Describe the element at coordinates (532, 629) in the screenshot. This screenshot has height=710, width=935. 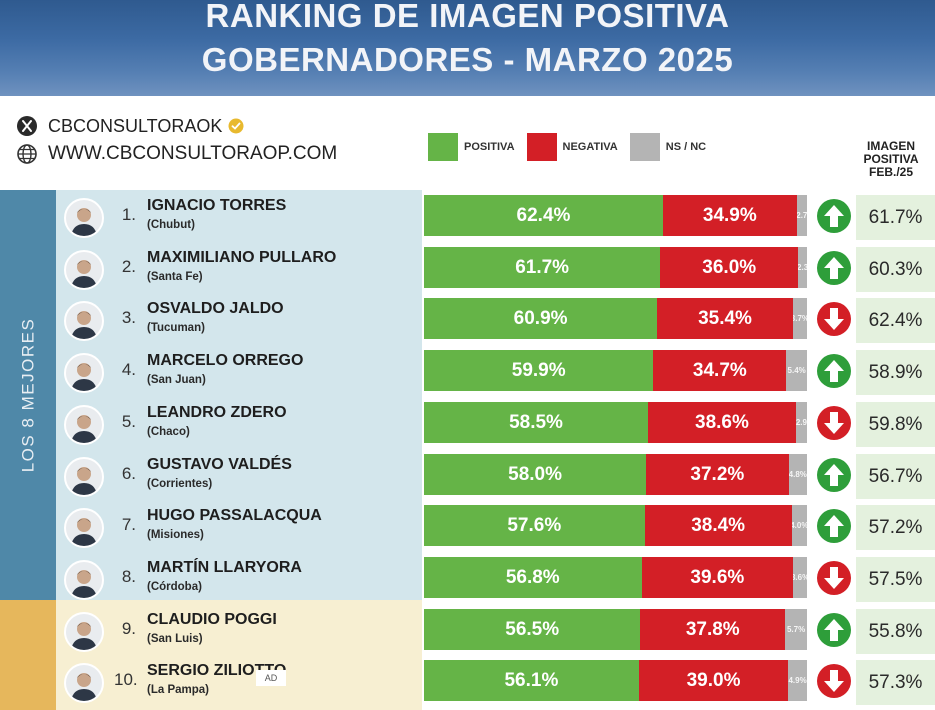
I see `bar-positiva: 56.5%` at that location.